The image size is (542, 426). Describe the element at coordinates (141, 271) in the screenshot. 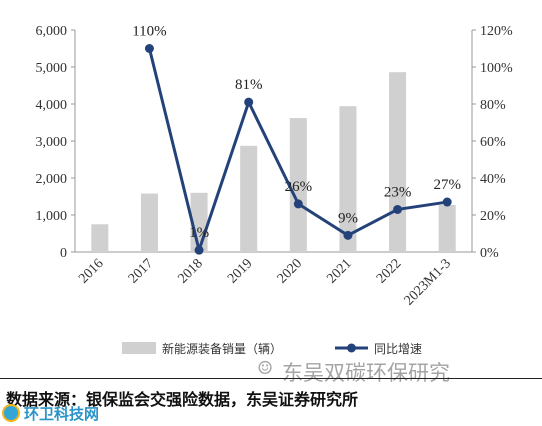

I see `x-tick-label: 2017` at that location.